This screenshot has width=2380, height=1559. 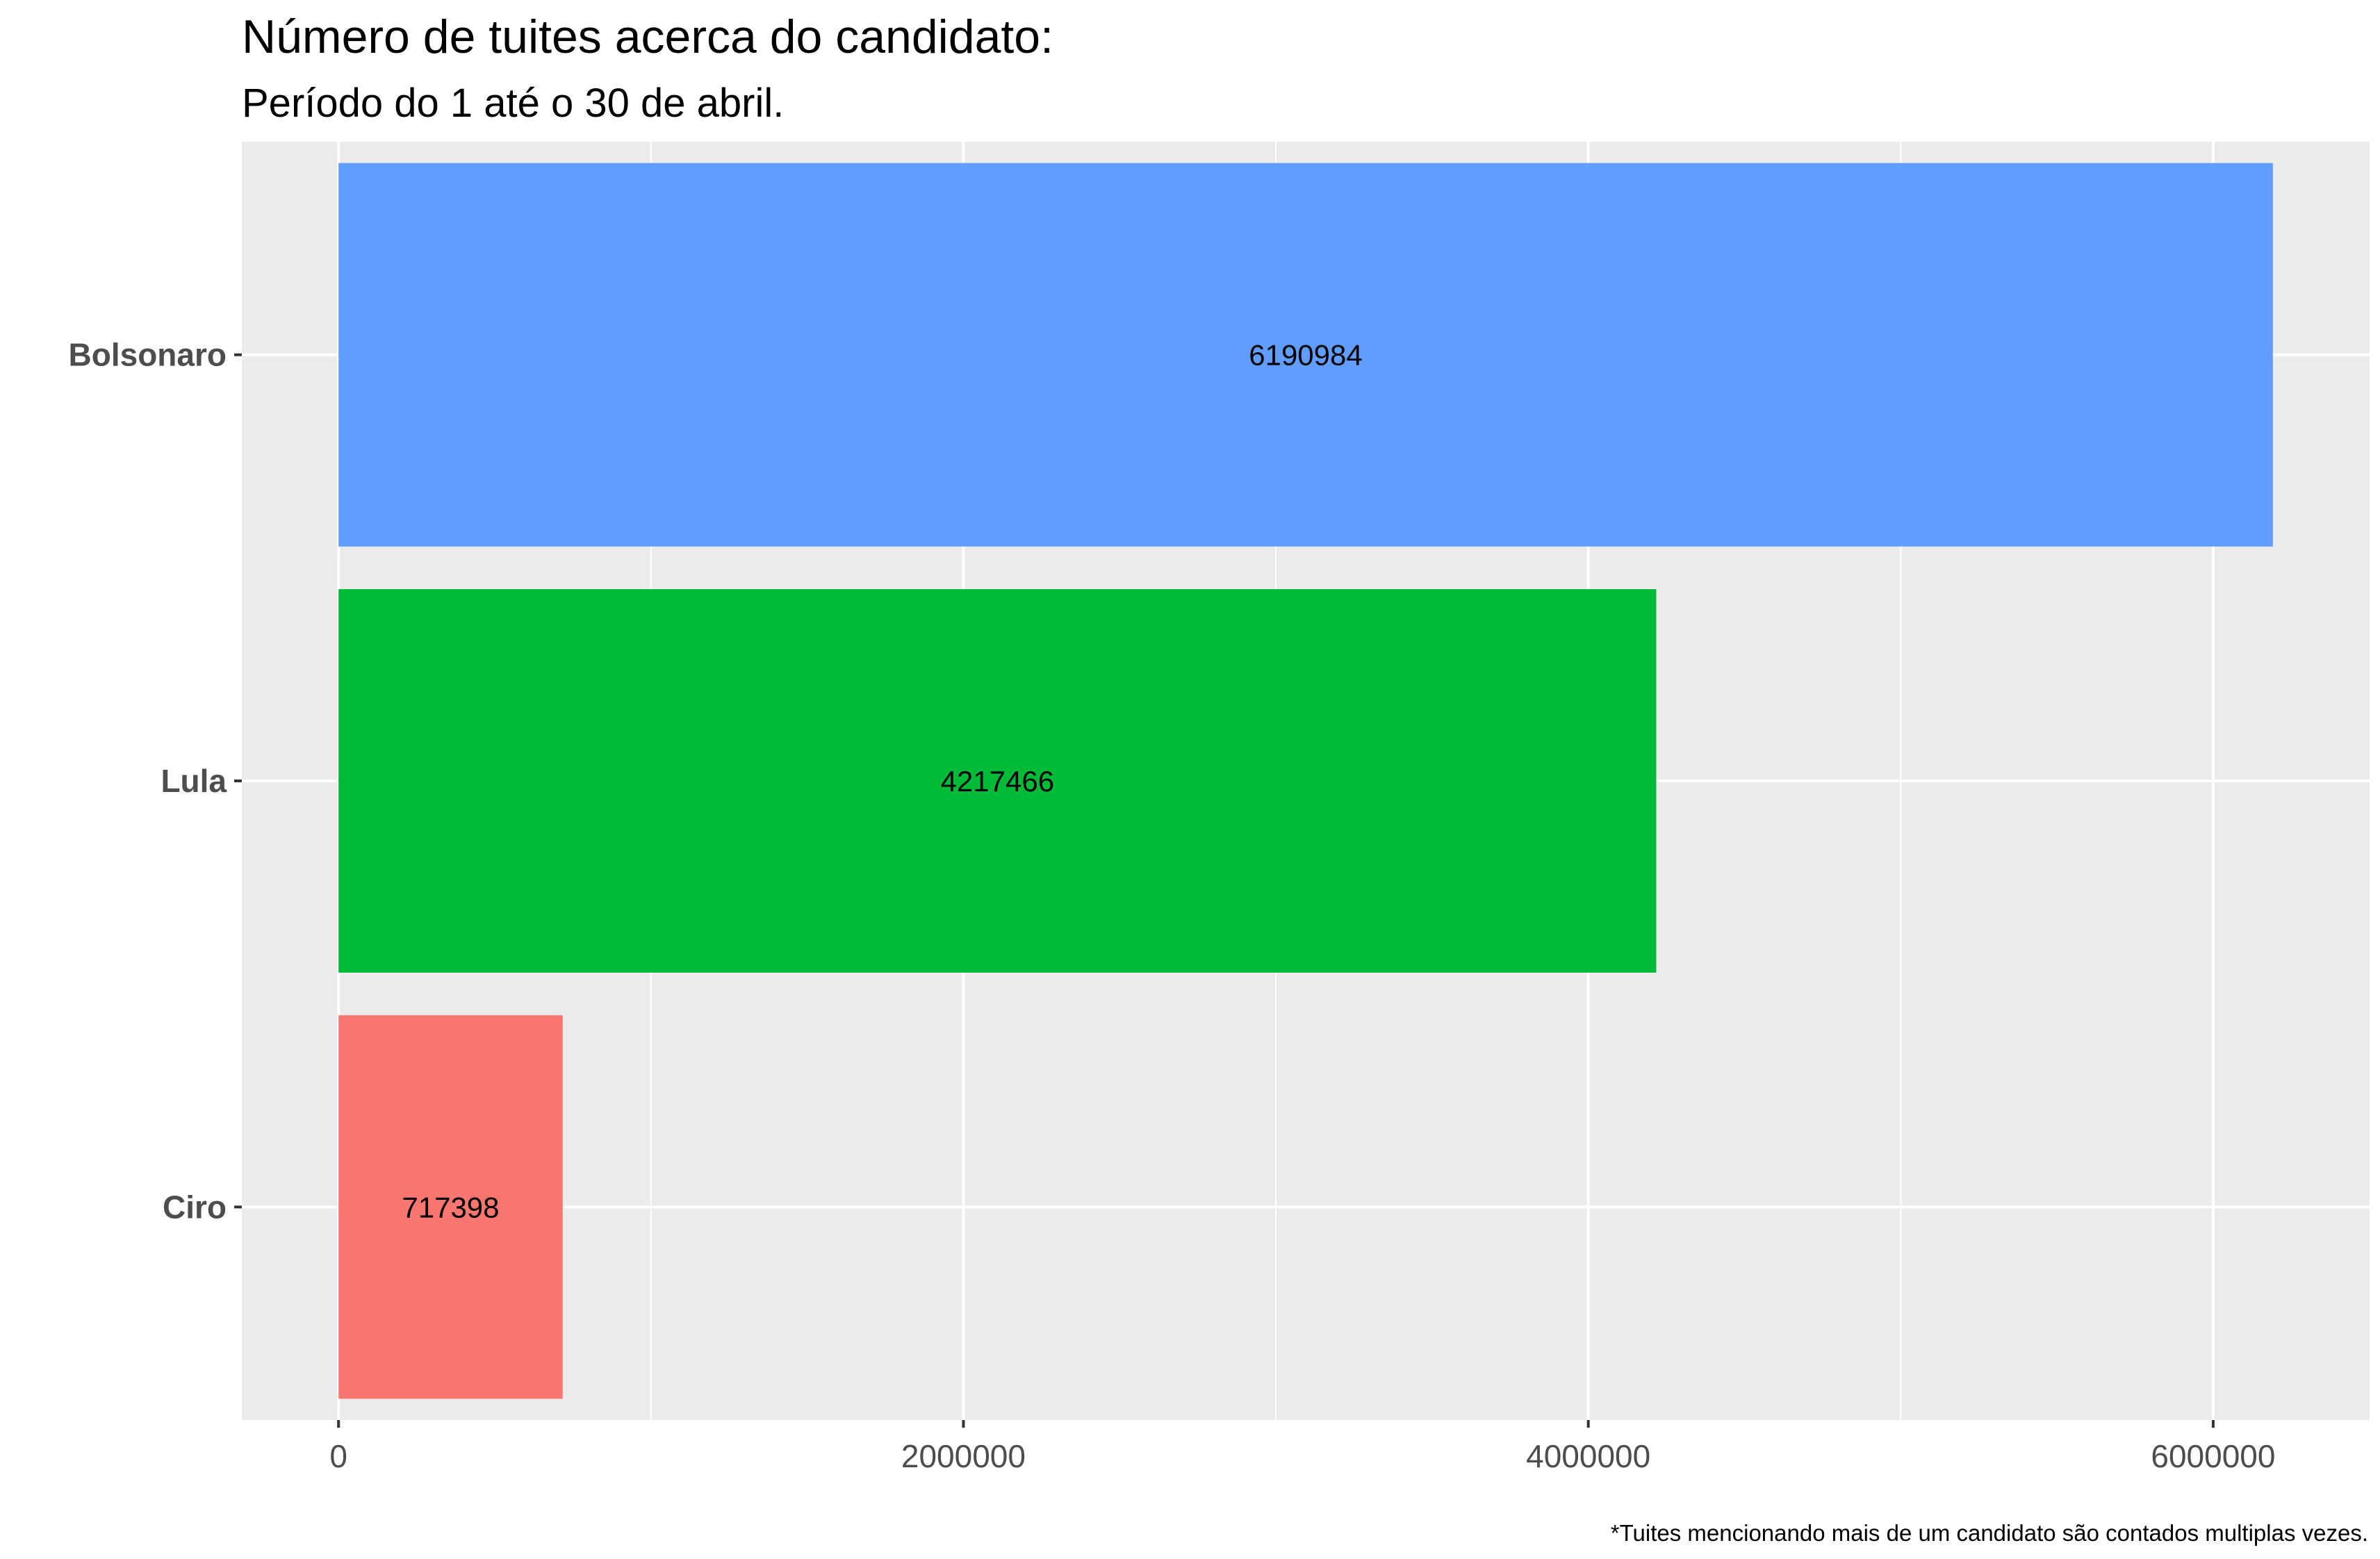 I want to click on bar-lula, so click(x=997, y=781).